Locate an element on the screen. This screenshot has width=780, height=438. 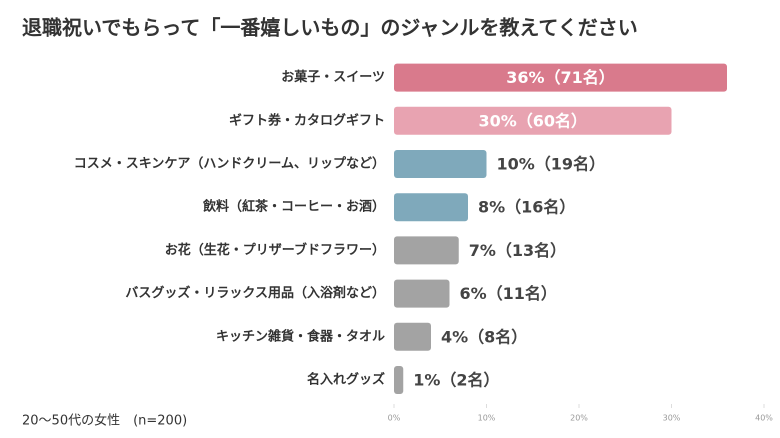
category-label: お菓子・スイーツ is located at coordinates (333, 77).